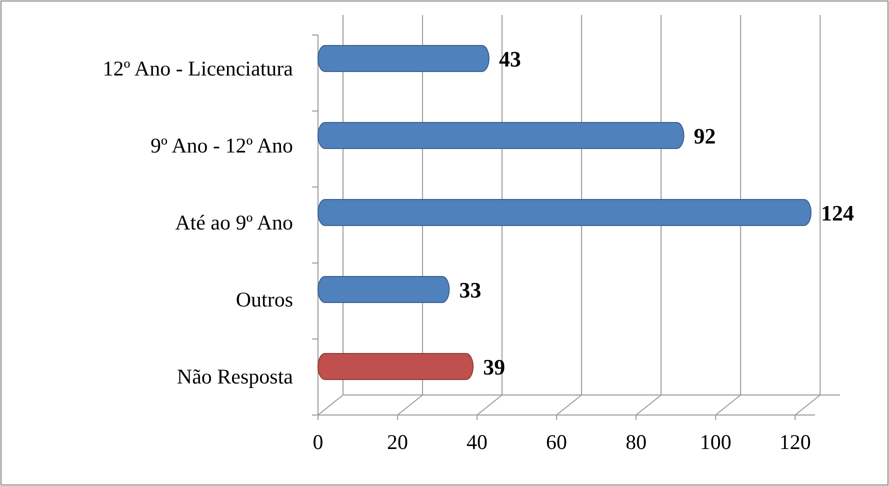 This screenshot has width=889, height=486. Describe the element at coordinates (470, 290) in the screenshot. I see `data-label: 33` at that location.